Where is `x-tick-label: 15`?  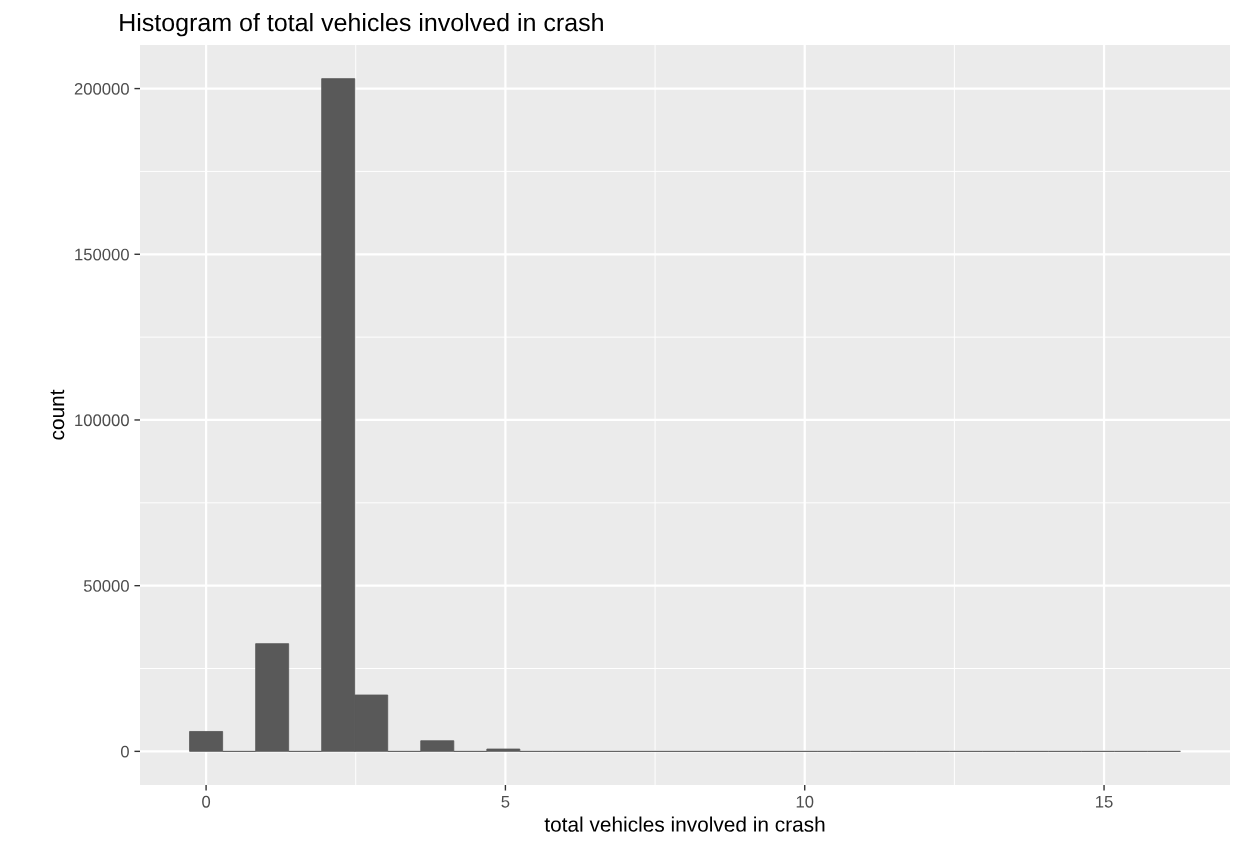 x-tick-label: 15 is located at coordinates (1104, 802).